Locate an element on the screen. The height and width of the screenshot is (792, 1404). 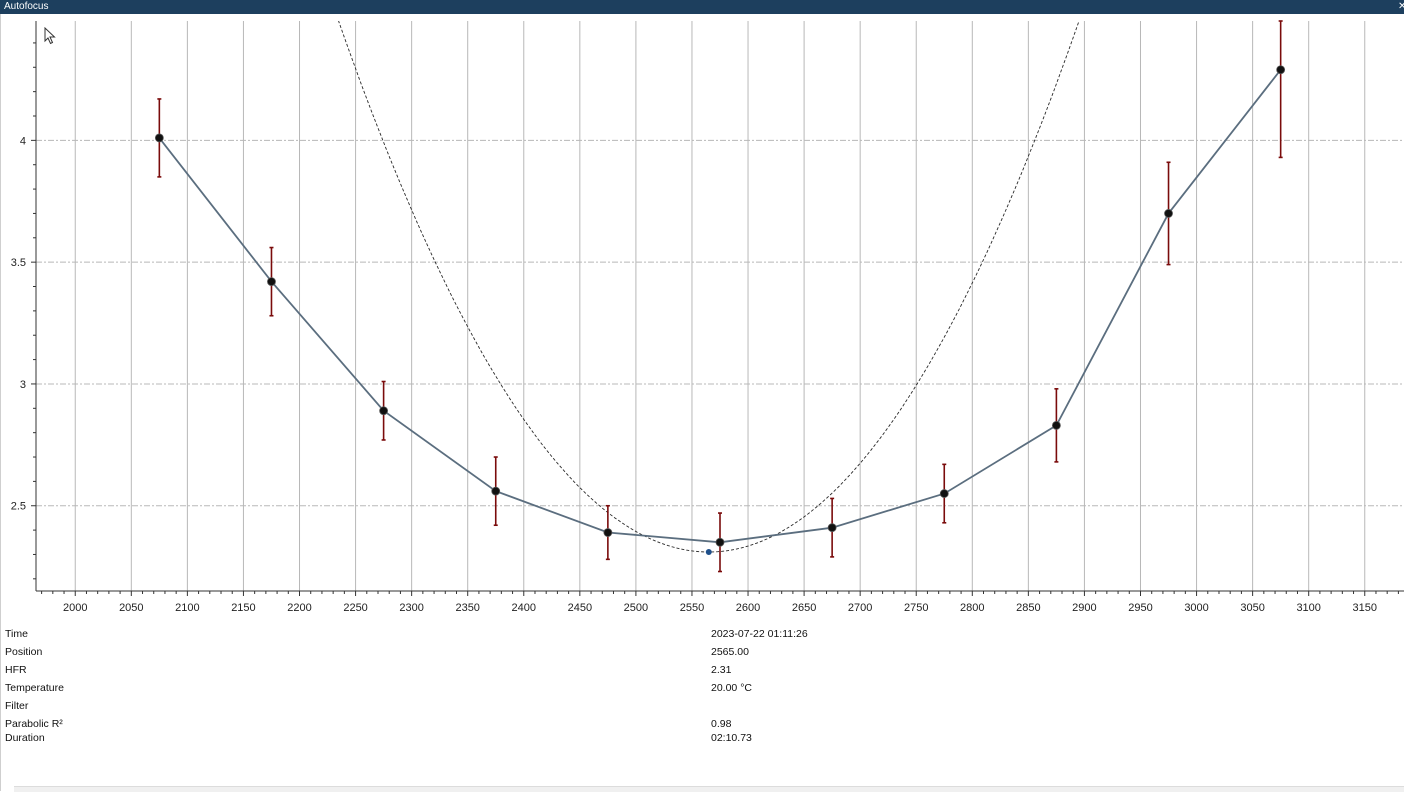
info-label: Position is located at coordinates (24, 652).